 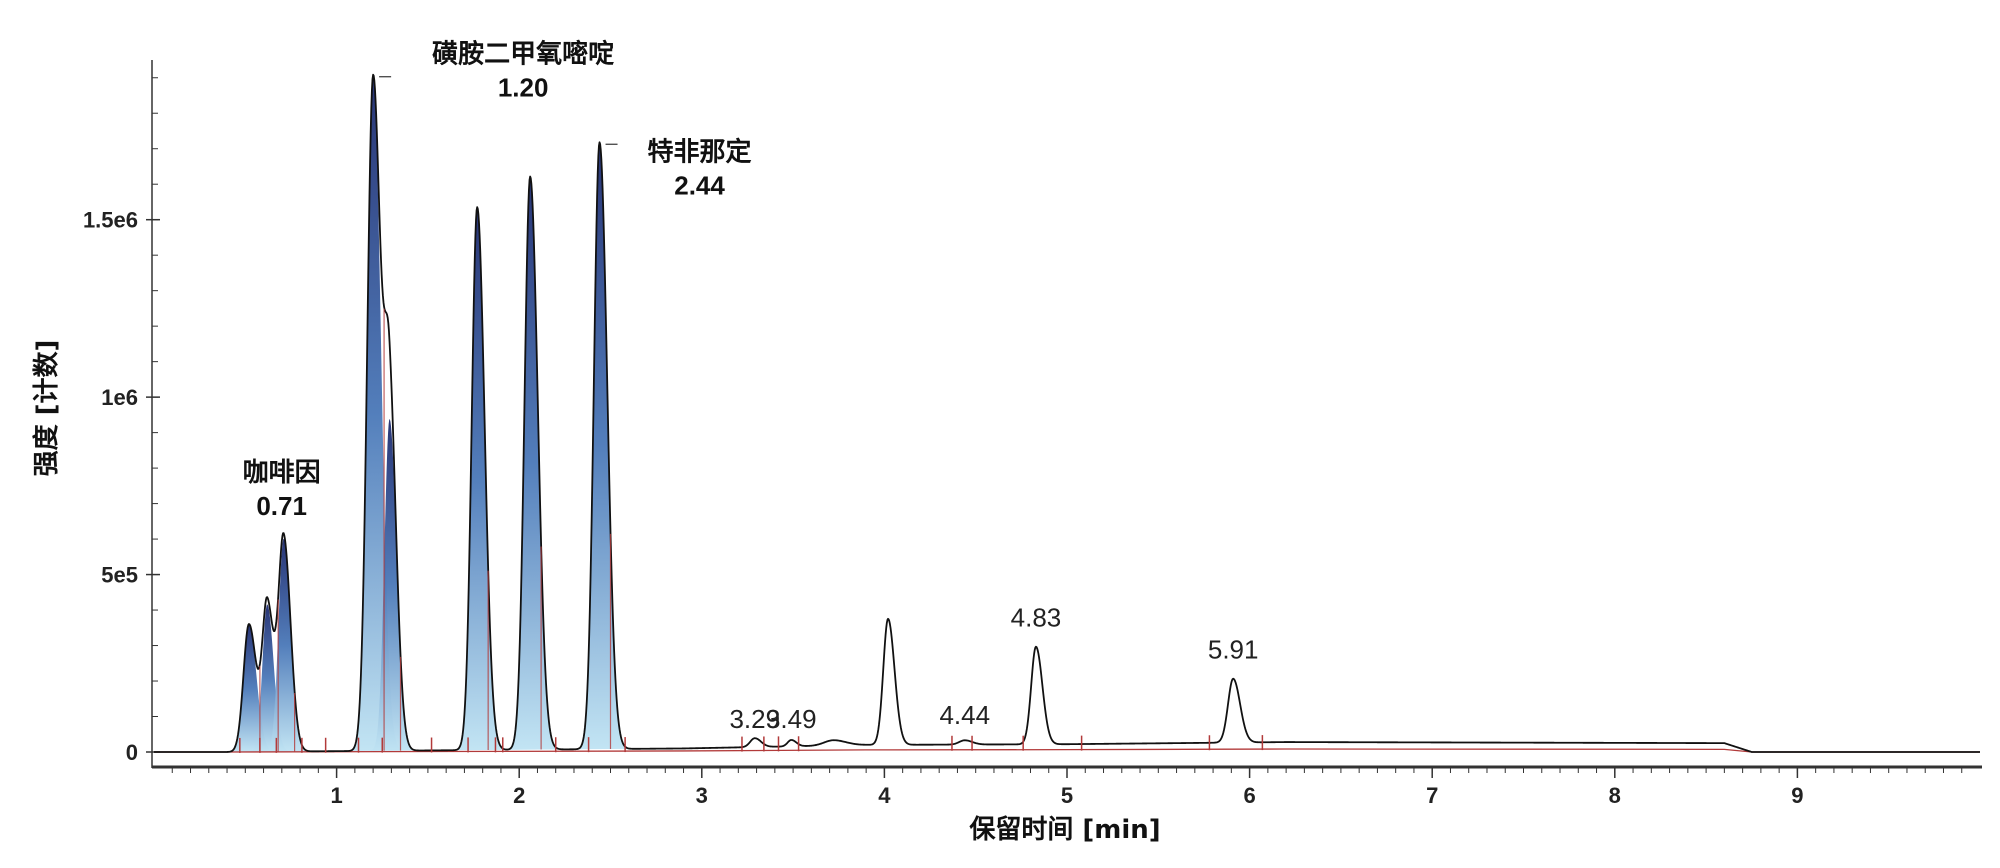 I want to click on peak-rt-label: 3.29, so click(x=754, y=719).